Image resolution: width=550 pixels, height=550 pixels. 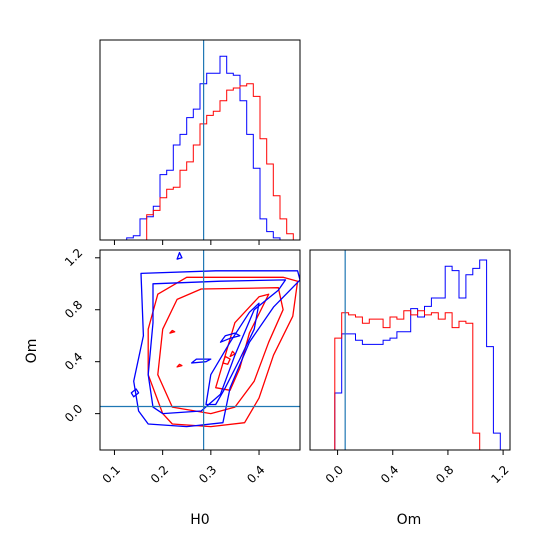 What do you see at coordinates (73, 361) in the screenshot?
I see `joint-ytick-label-1: 0.4` at bounding box center [73, 361].